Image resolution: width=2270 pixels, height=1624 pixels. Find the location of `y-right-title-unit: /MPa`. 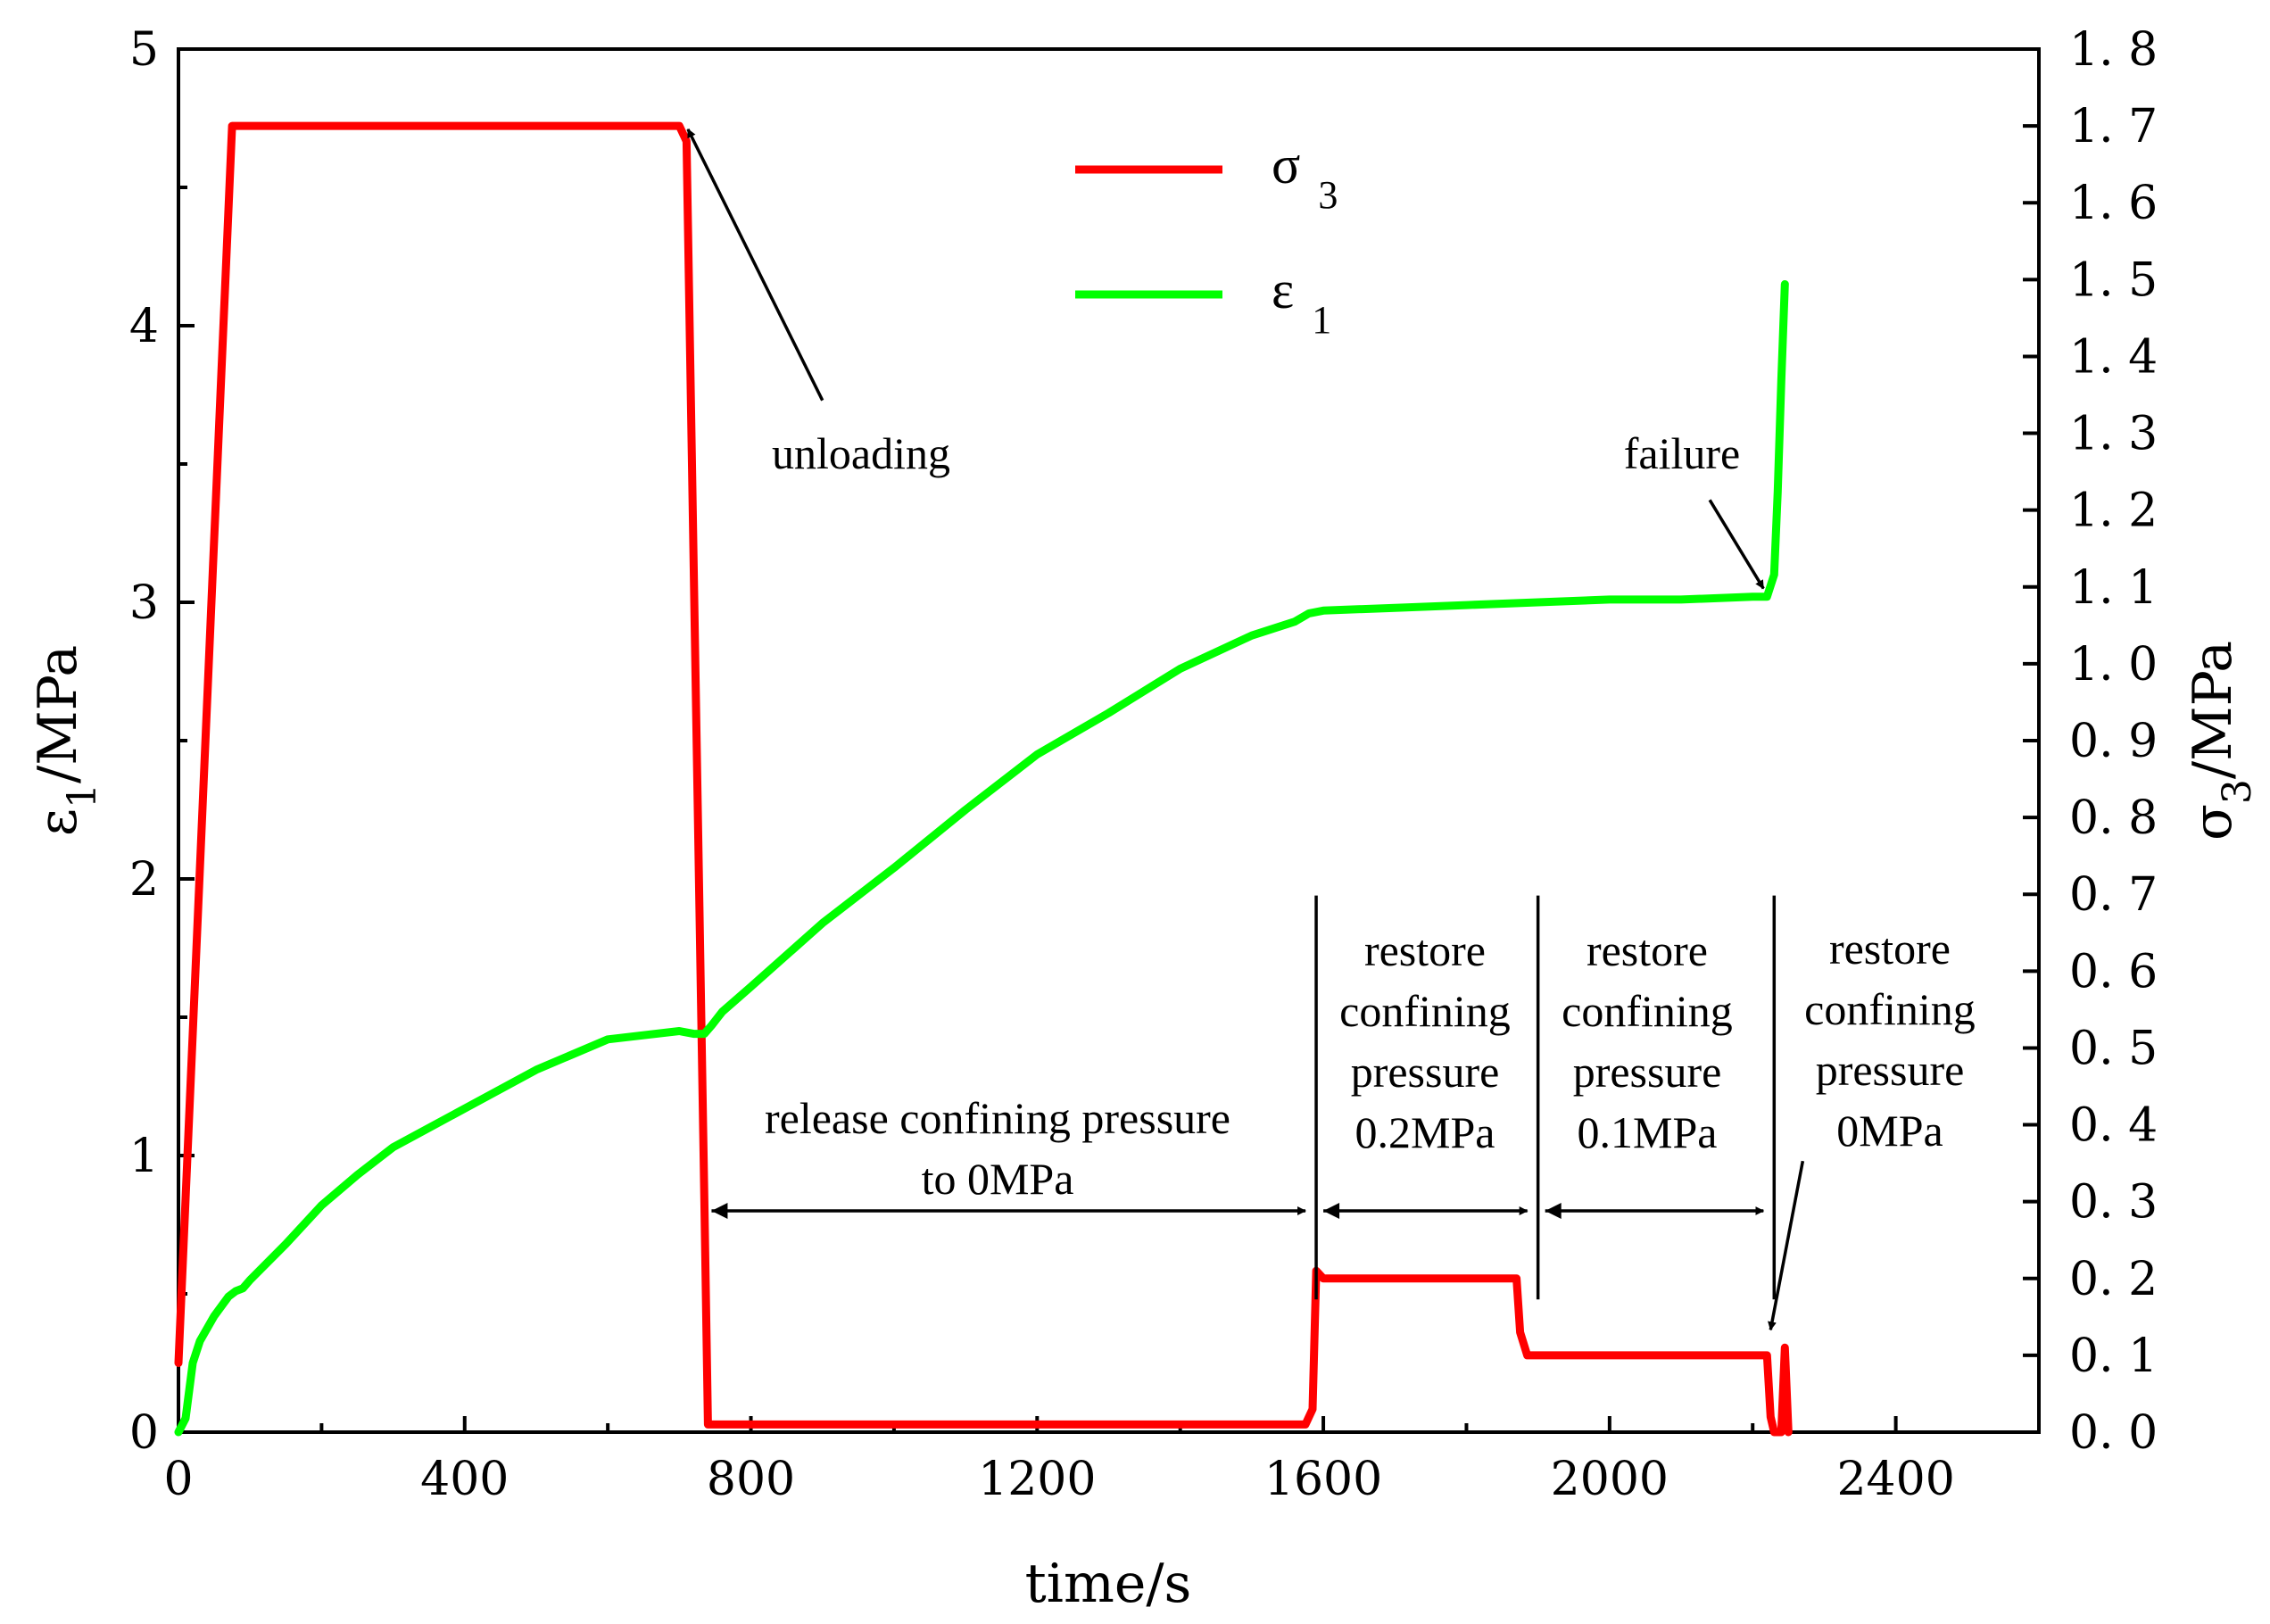

y-right-title-unit: /MPa is located at coordinates (2213, 710).